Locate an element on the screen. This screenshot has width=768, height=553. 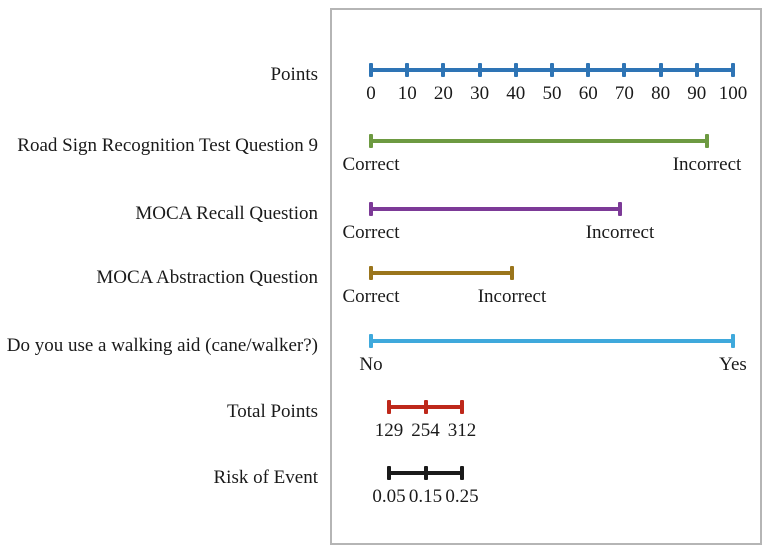
tick-label-walking-aid: No is located at coordinates (371, 364).